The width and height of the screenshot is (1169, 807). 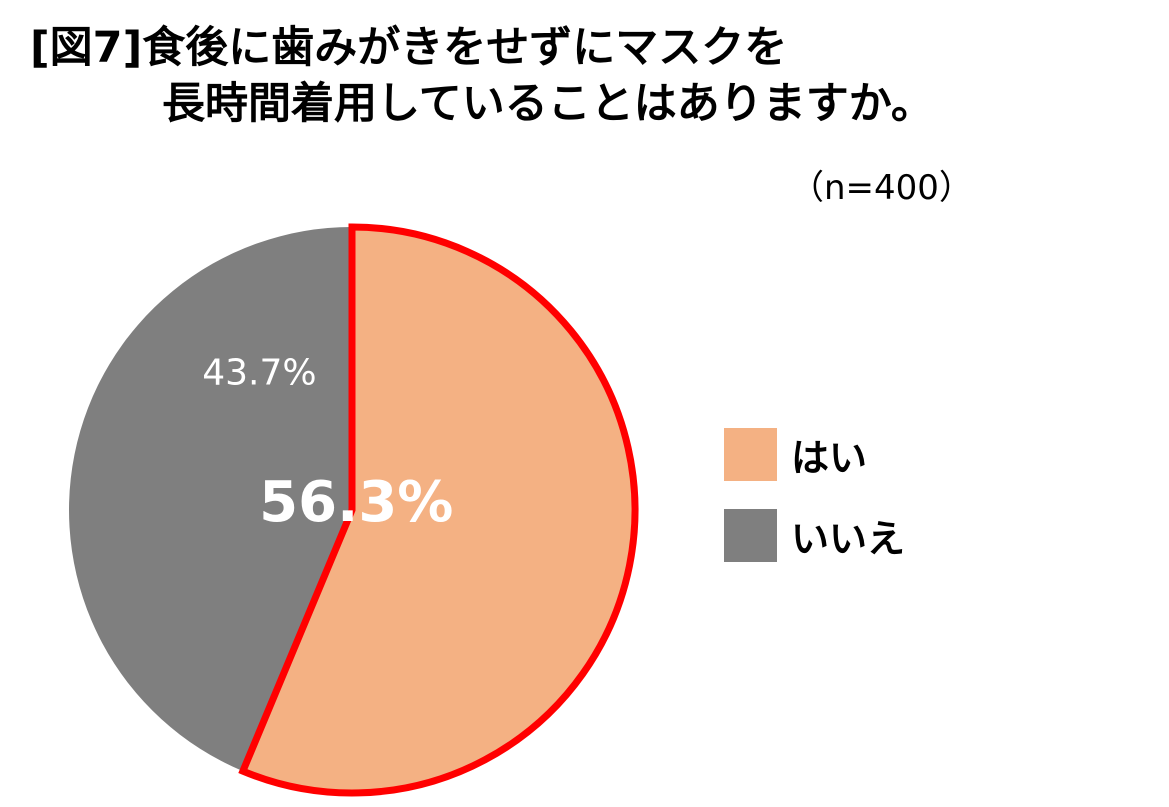 I want to click on sample-size: （n=400）, so click(x=881, y=188).